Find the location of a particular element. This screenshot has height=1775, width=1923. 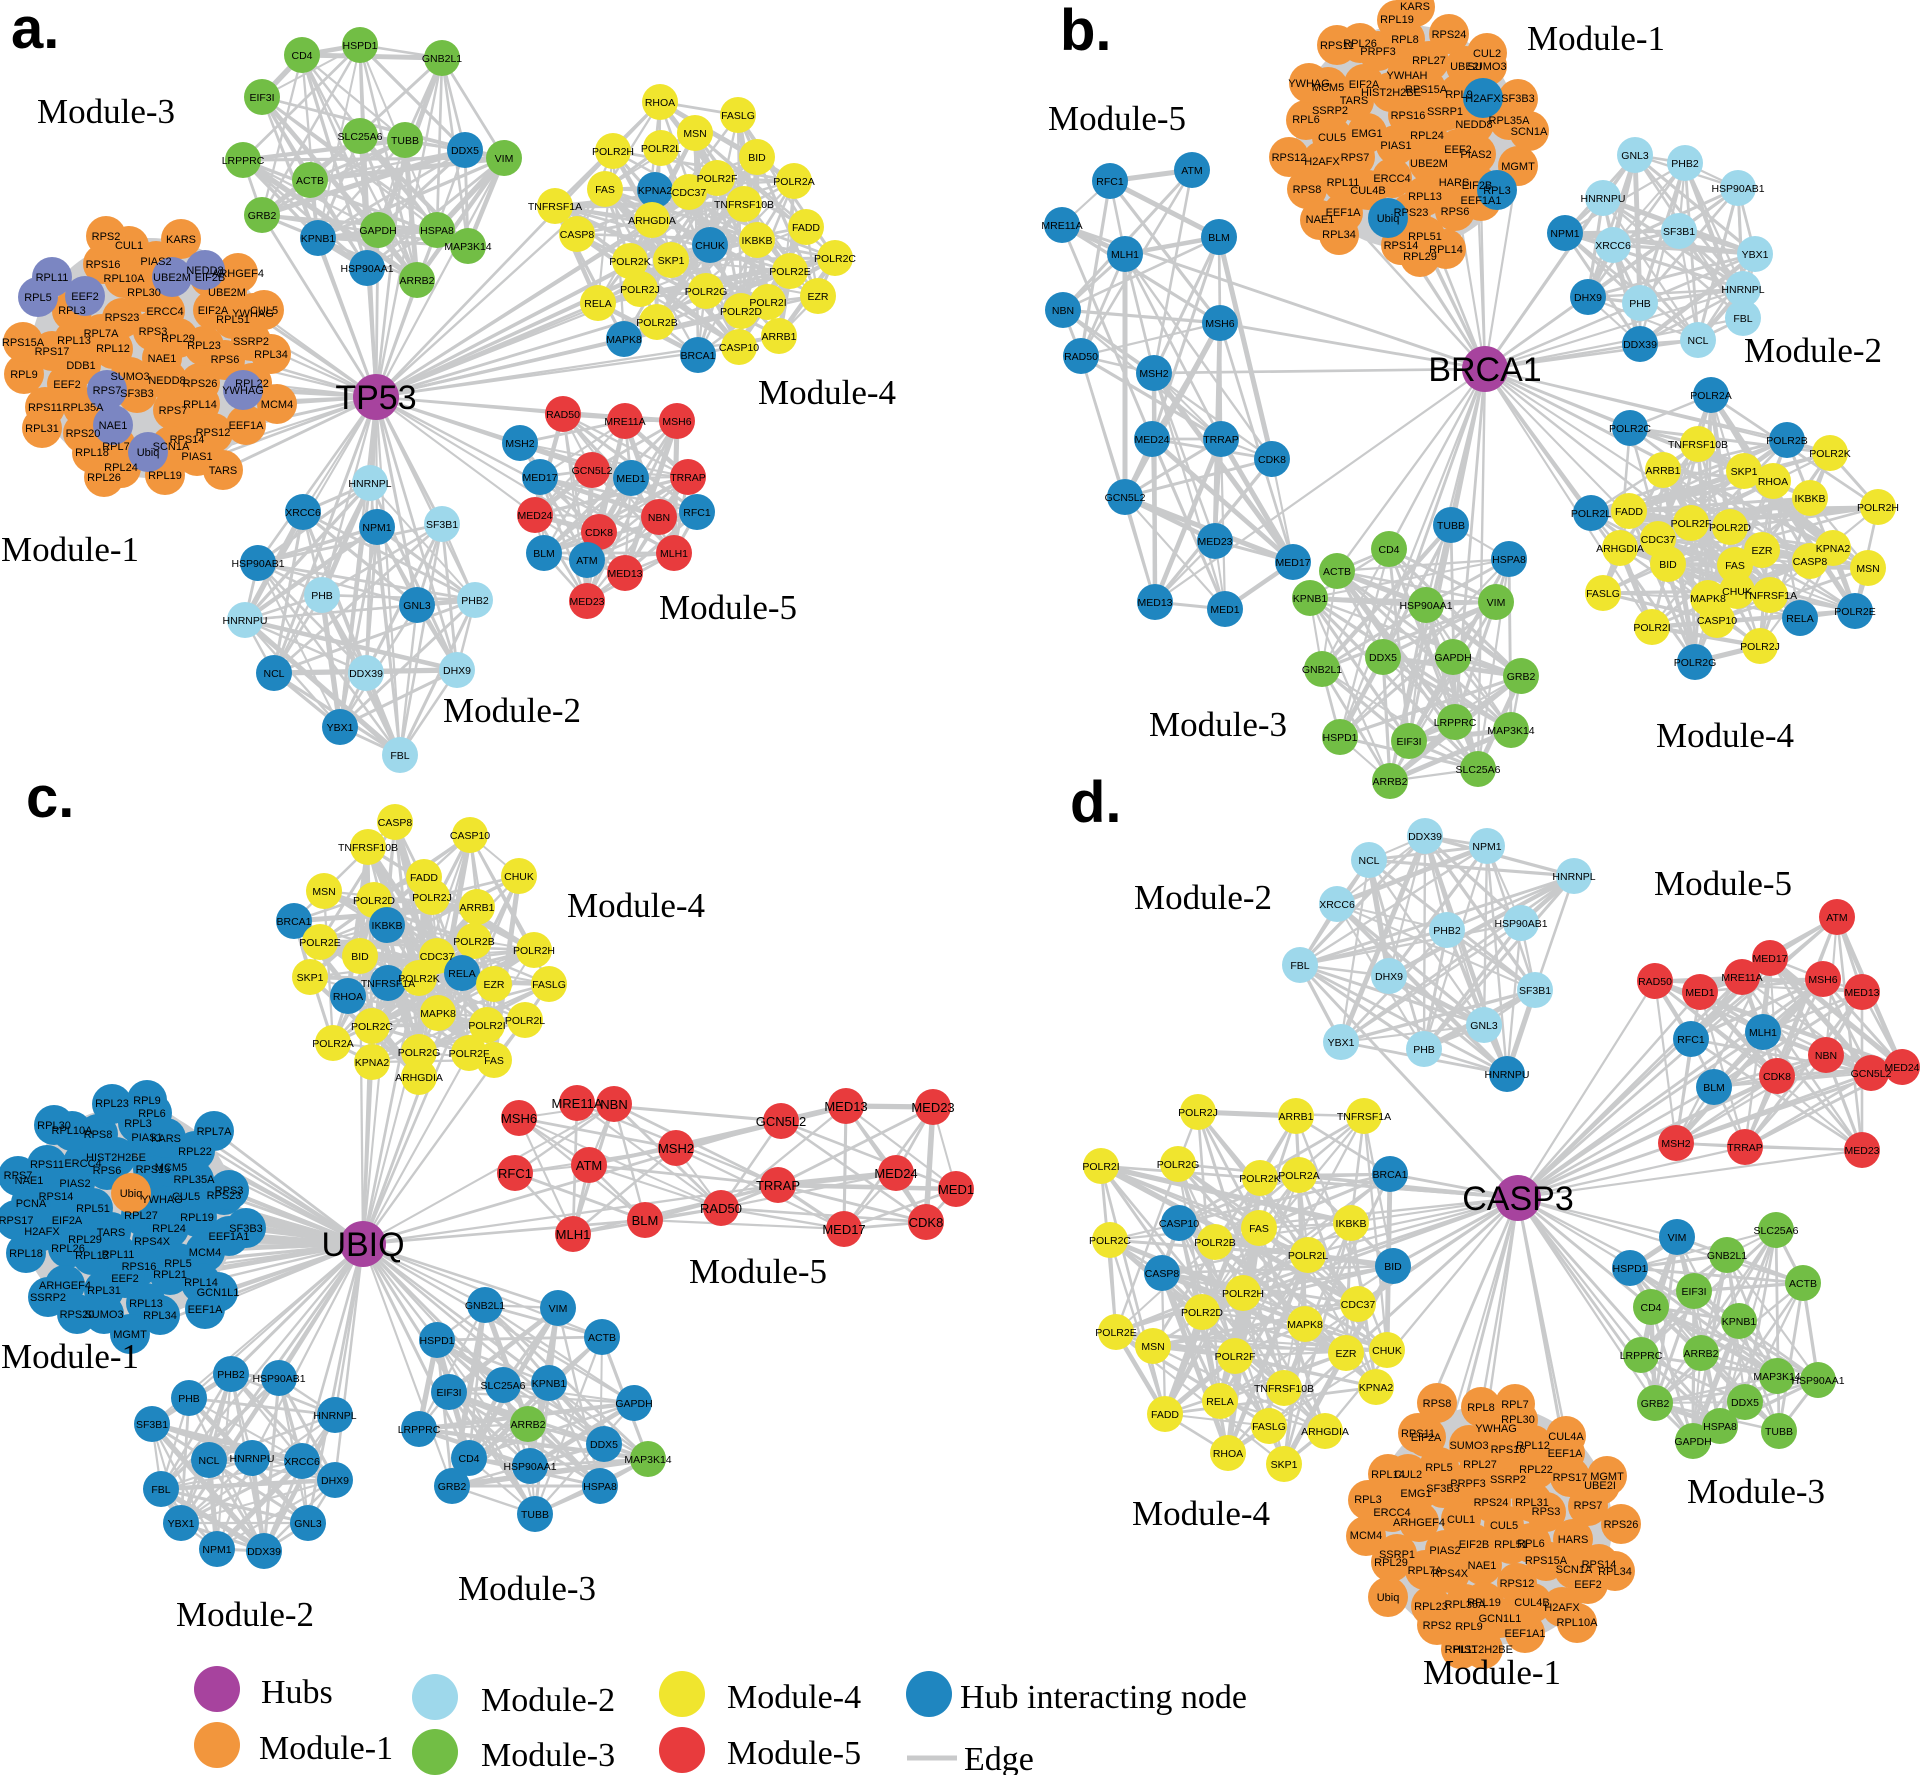

svg-text: PHB2 is located at coordinates (1685, 164).